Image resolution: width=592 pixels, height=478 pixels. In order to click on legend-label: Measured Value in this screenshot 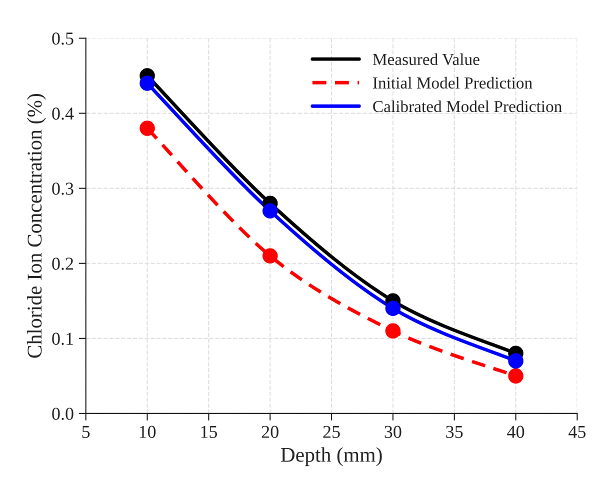, I will do `click(426, 59)`.